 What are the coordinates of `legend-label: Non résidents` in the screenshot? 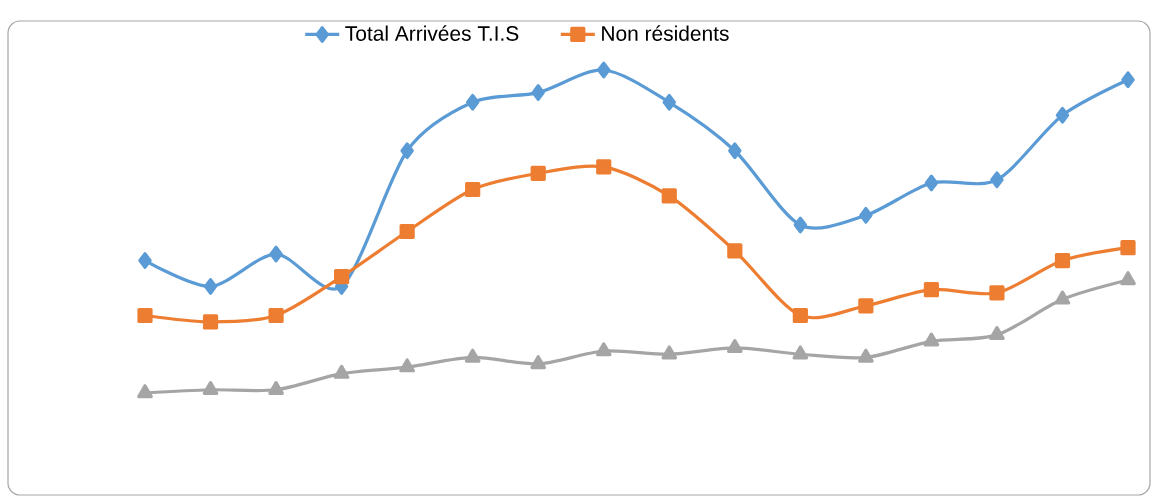 It's located at (665, 33).